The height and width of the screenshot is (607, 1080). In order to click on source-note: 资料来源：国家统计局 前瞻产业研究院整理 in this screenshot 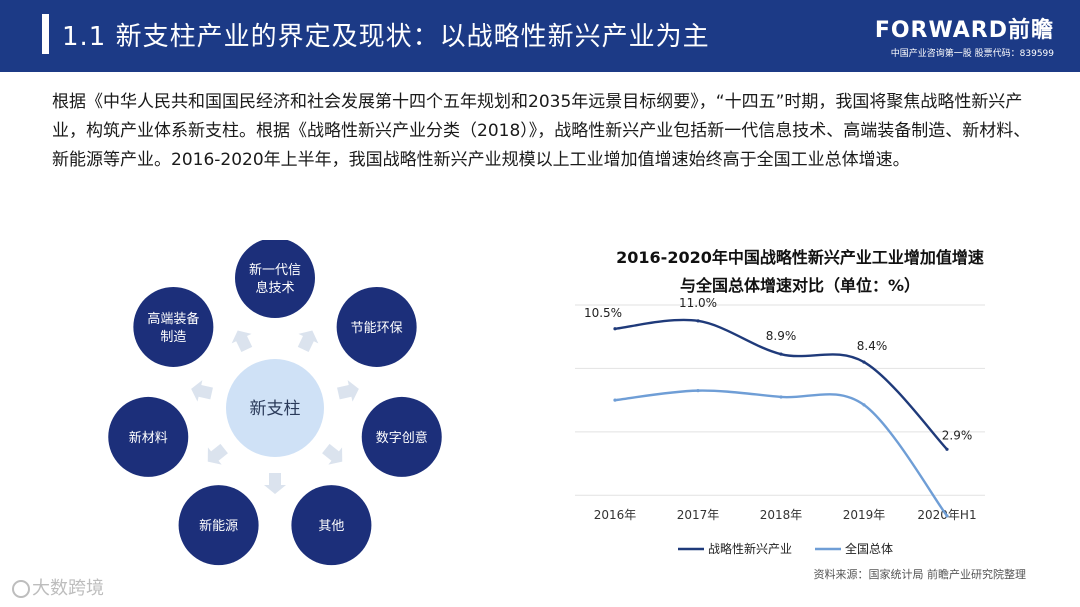, I will do `click(920, 574)`.